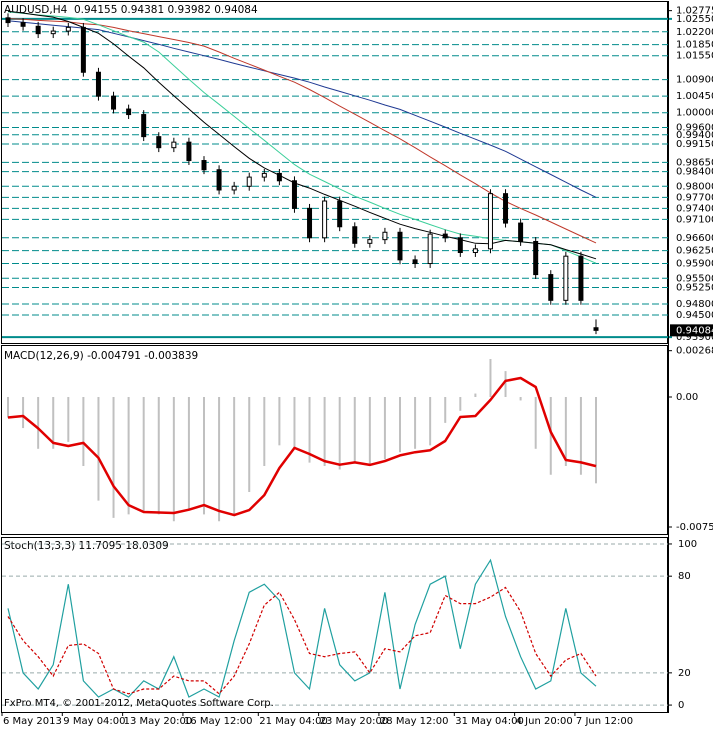 The image size is (713, 729). I want to click on chart-title: Stoch(13,3,3) 11.7095 18.0309, so click(86, 546).